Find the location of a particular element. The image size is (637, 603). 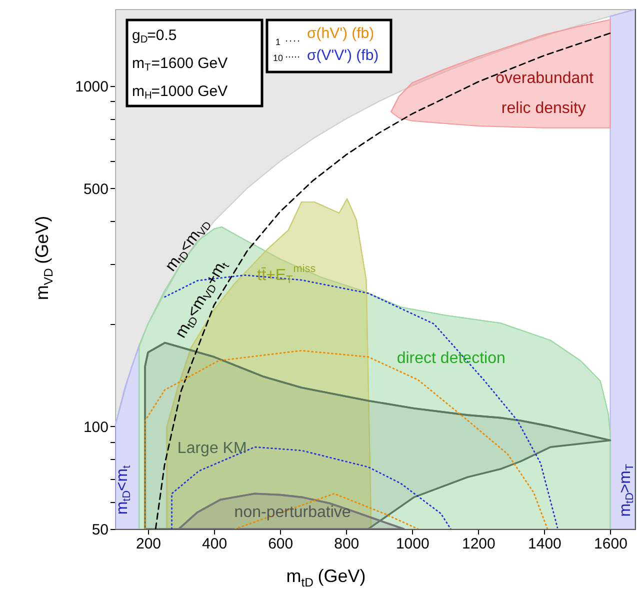

x-tick-label: 800 is located at coordinates (347, 544).